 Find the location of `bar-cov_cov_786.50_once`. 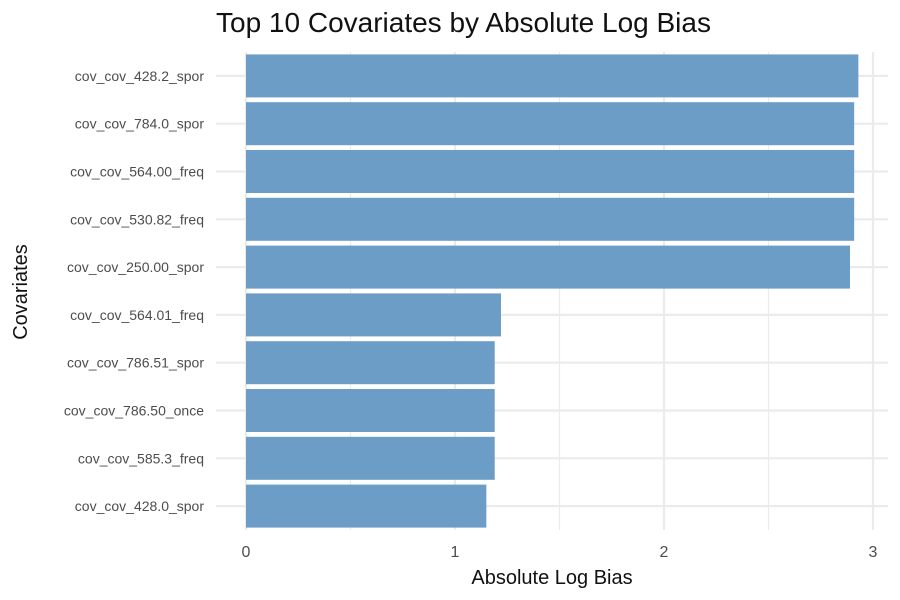

bar-cov_cov_786.50_once is located at coordinates (370, 410).